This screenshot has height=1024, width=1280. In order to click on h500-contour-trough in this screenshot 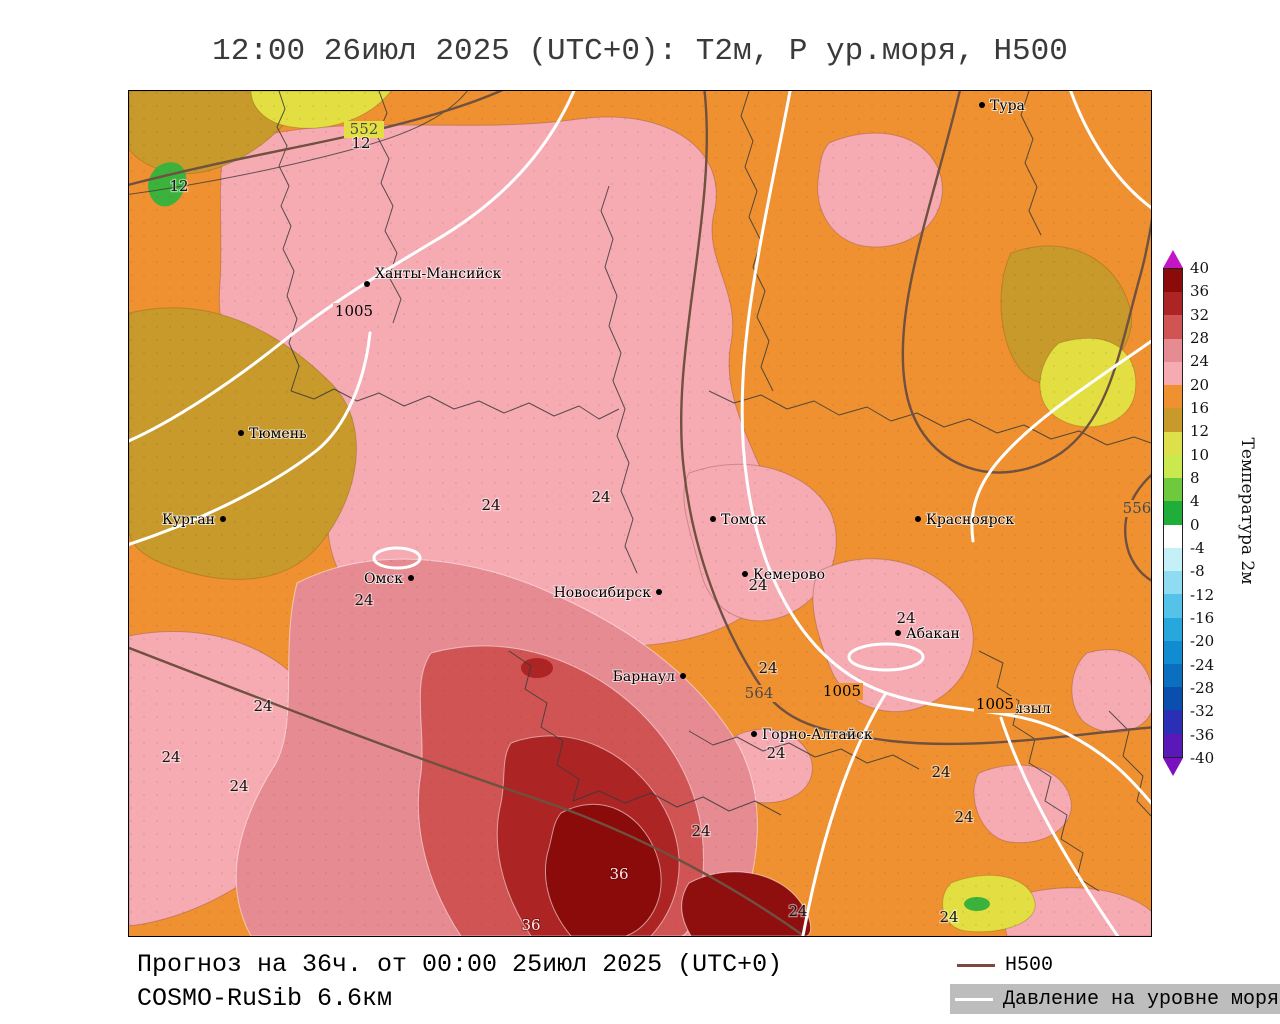, I will do `click(1026, 282)`.